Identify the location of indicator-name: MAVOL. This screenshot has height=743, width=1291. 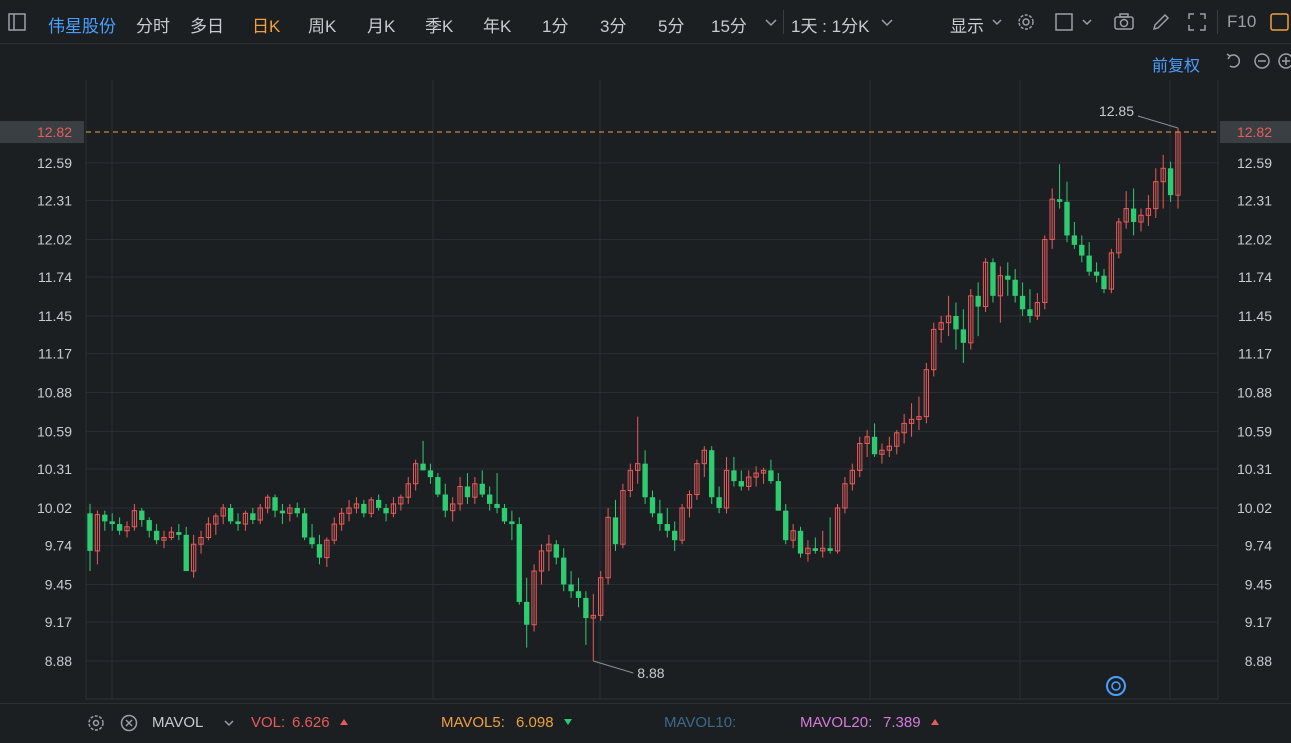
(178, 722).